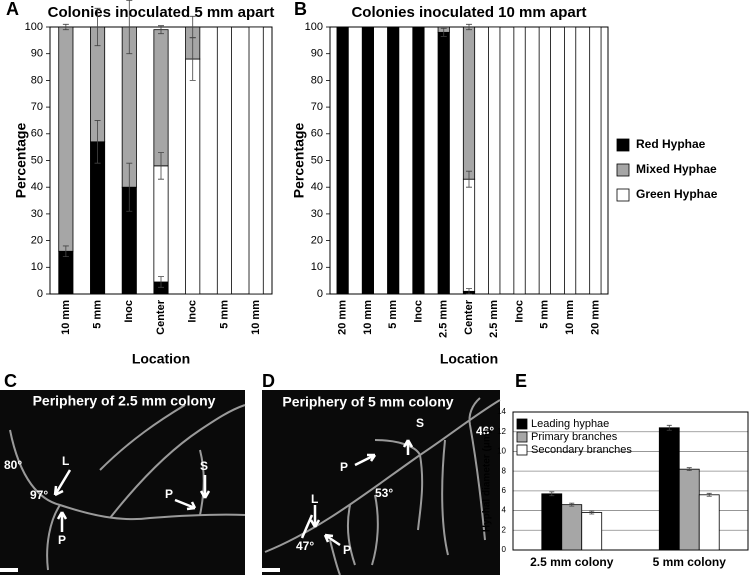 The height and width of the screenshot is (575, 750). Describe the element at coordinates (570, 424) in the screenshot. I see `legend-label: Leading hyphae` at that location.